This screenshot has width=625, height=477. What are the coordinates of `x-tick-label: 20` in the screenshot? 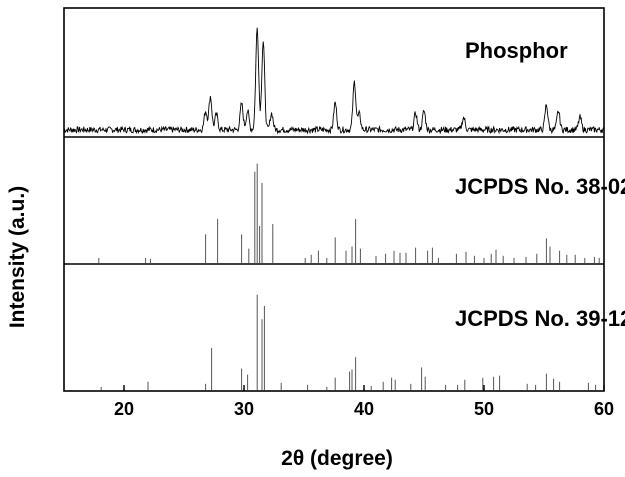 It's located at (124, 409).